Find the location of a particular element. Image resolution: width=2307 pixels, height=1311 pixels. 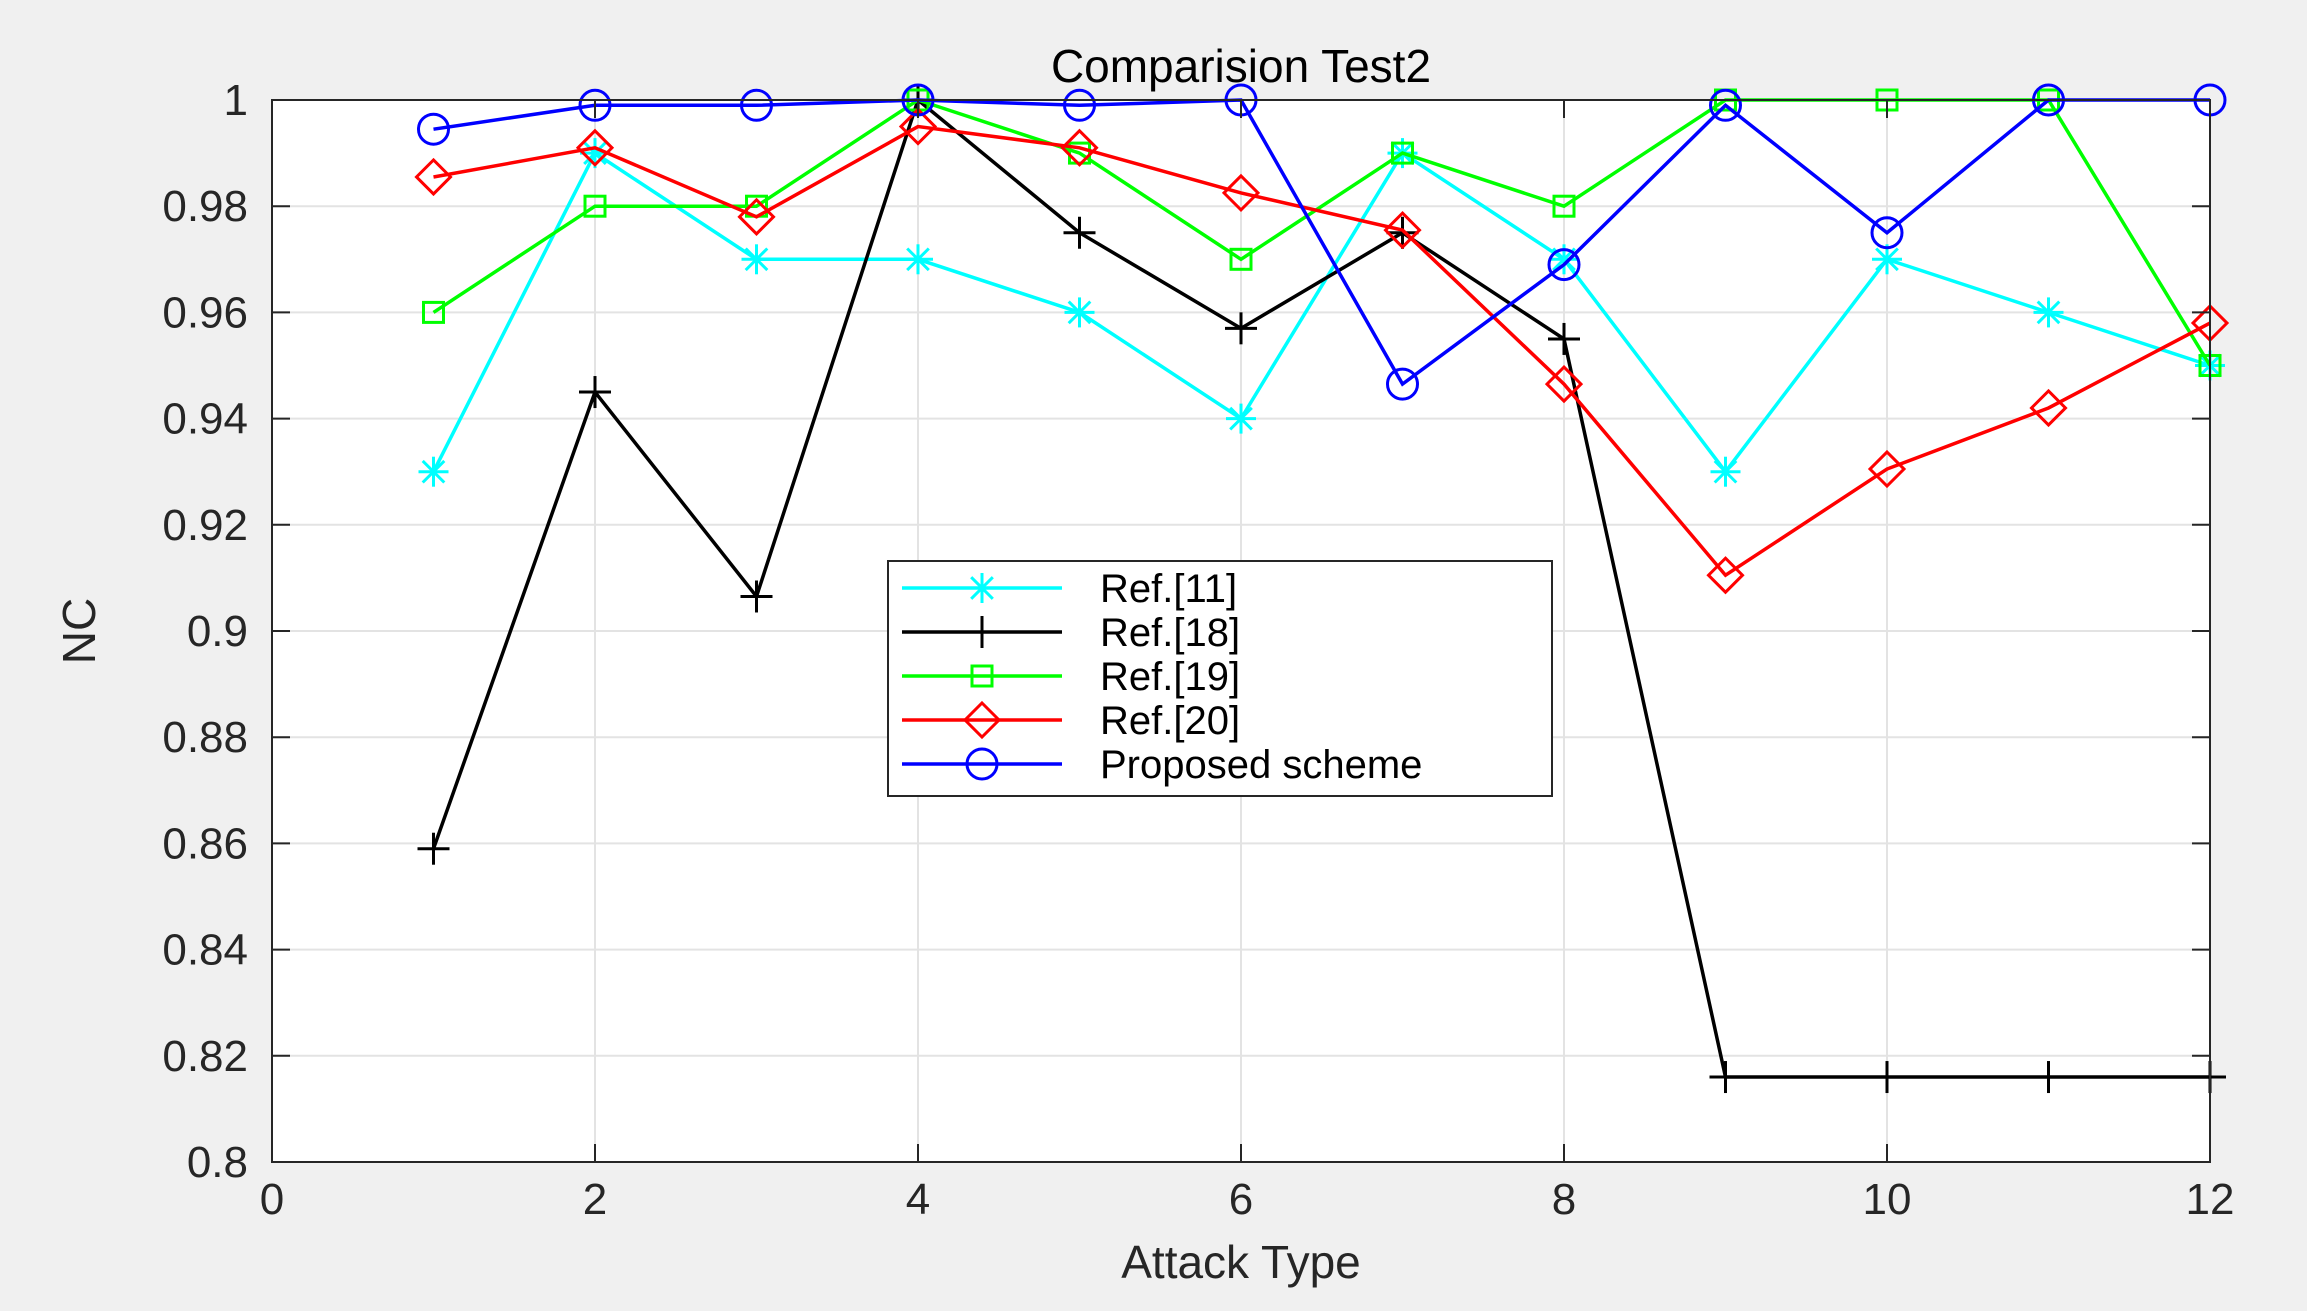

x-tick-label: 0 is located at coordinates (272, 1199).